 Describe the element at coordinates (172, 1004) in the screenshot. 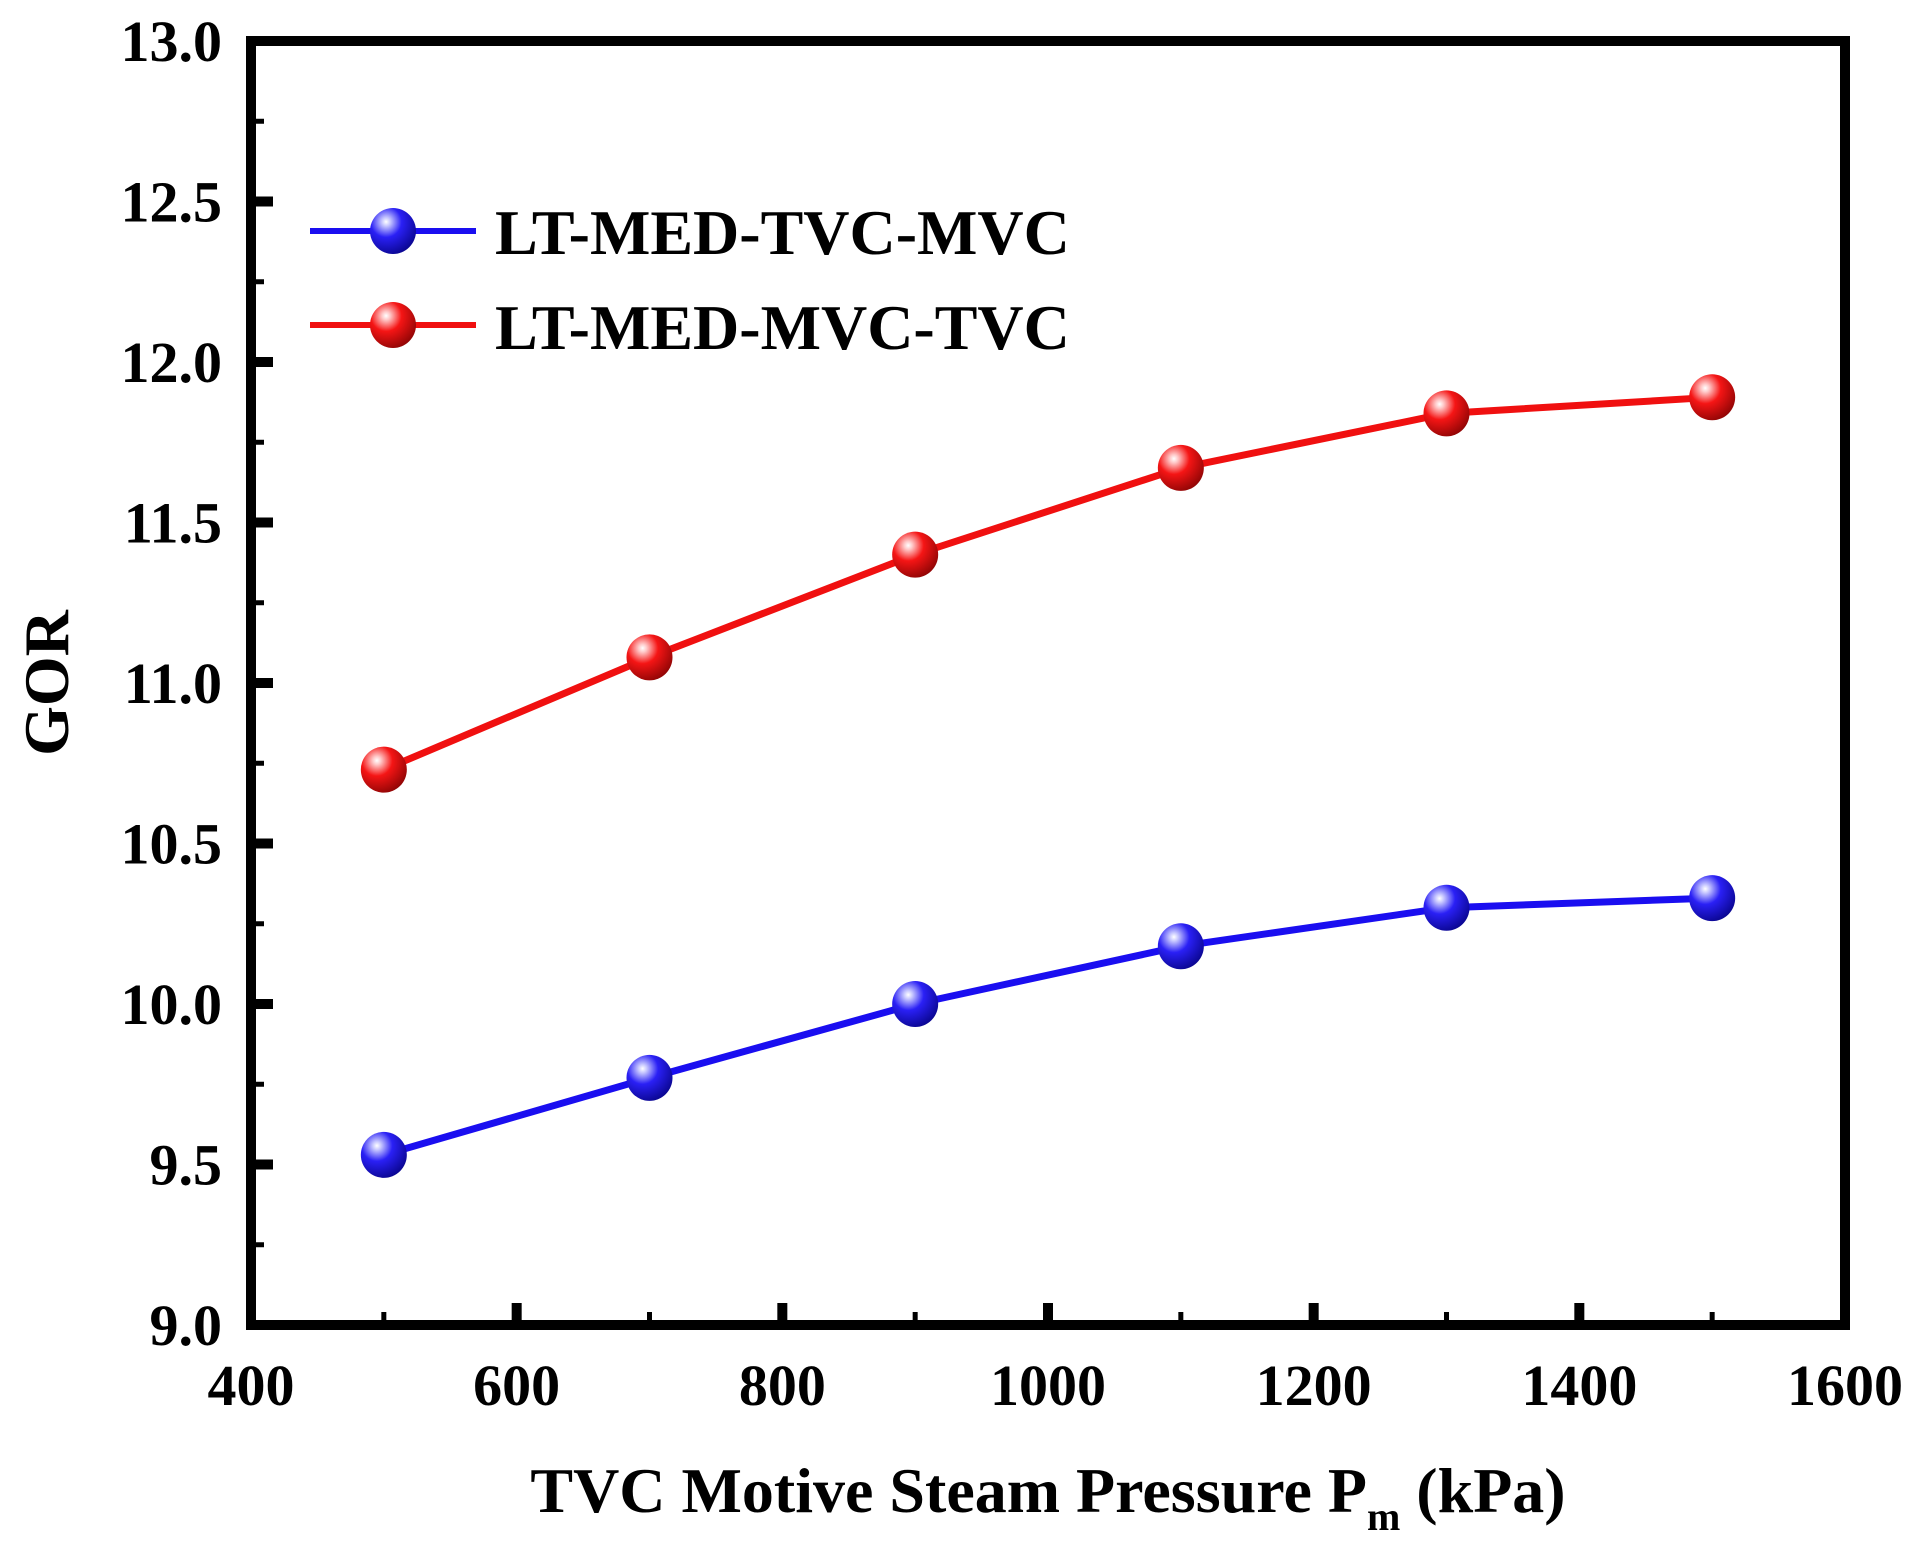

I see `y-tick-label: 10.0` at that location.